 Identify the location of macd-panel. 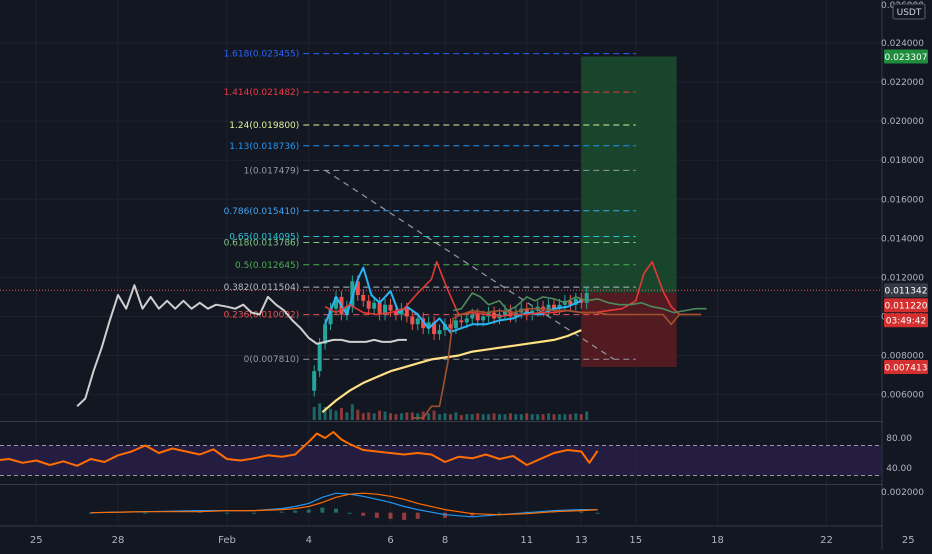
(344, 506).